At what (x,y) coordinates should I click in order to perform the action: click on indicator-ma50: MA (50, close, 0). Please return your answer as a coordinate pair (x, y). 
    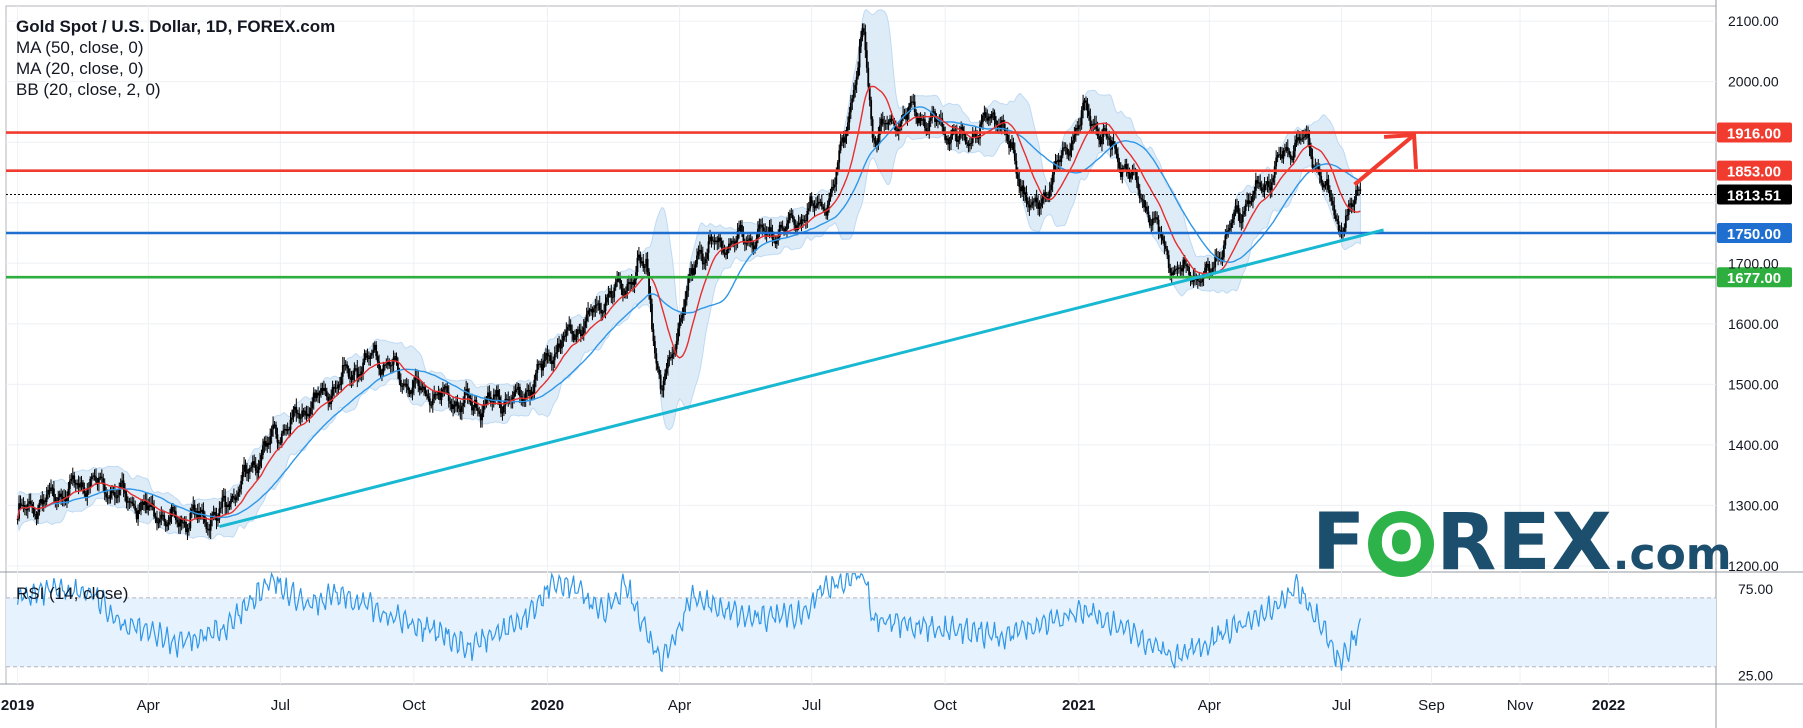
    Looking at the image, I should click on (80, 47).